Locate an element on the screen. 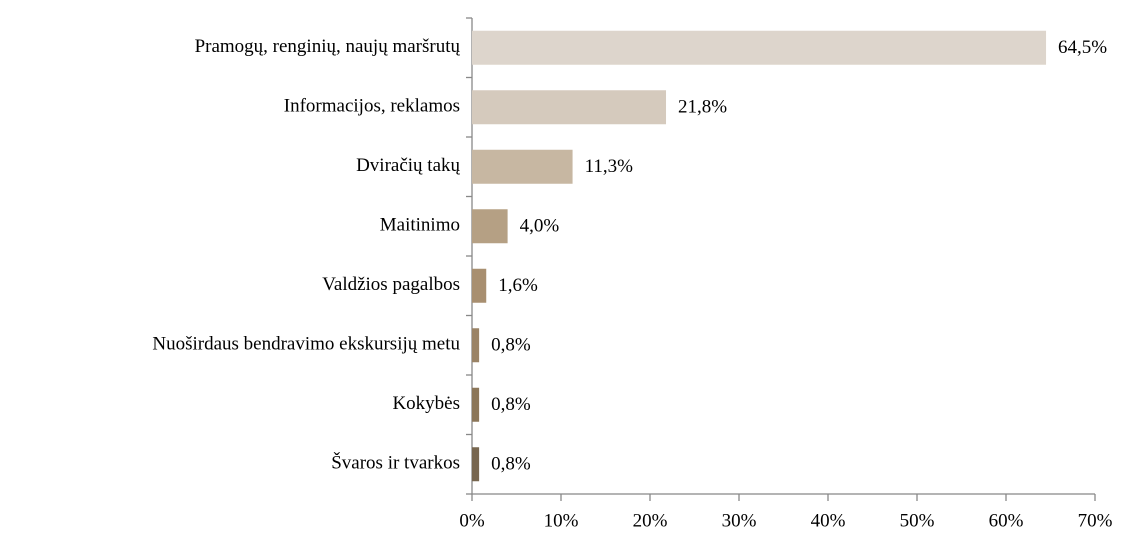 This screenshot has width=1137, height=536. y-tick-label: Pramogų, renginių, naujų maršrutų is located at coordinates (328, 46).